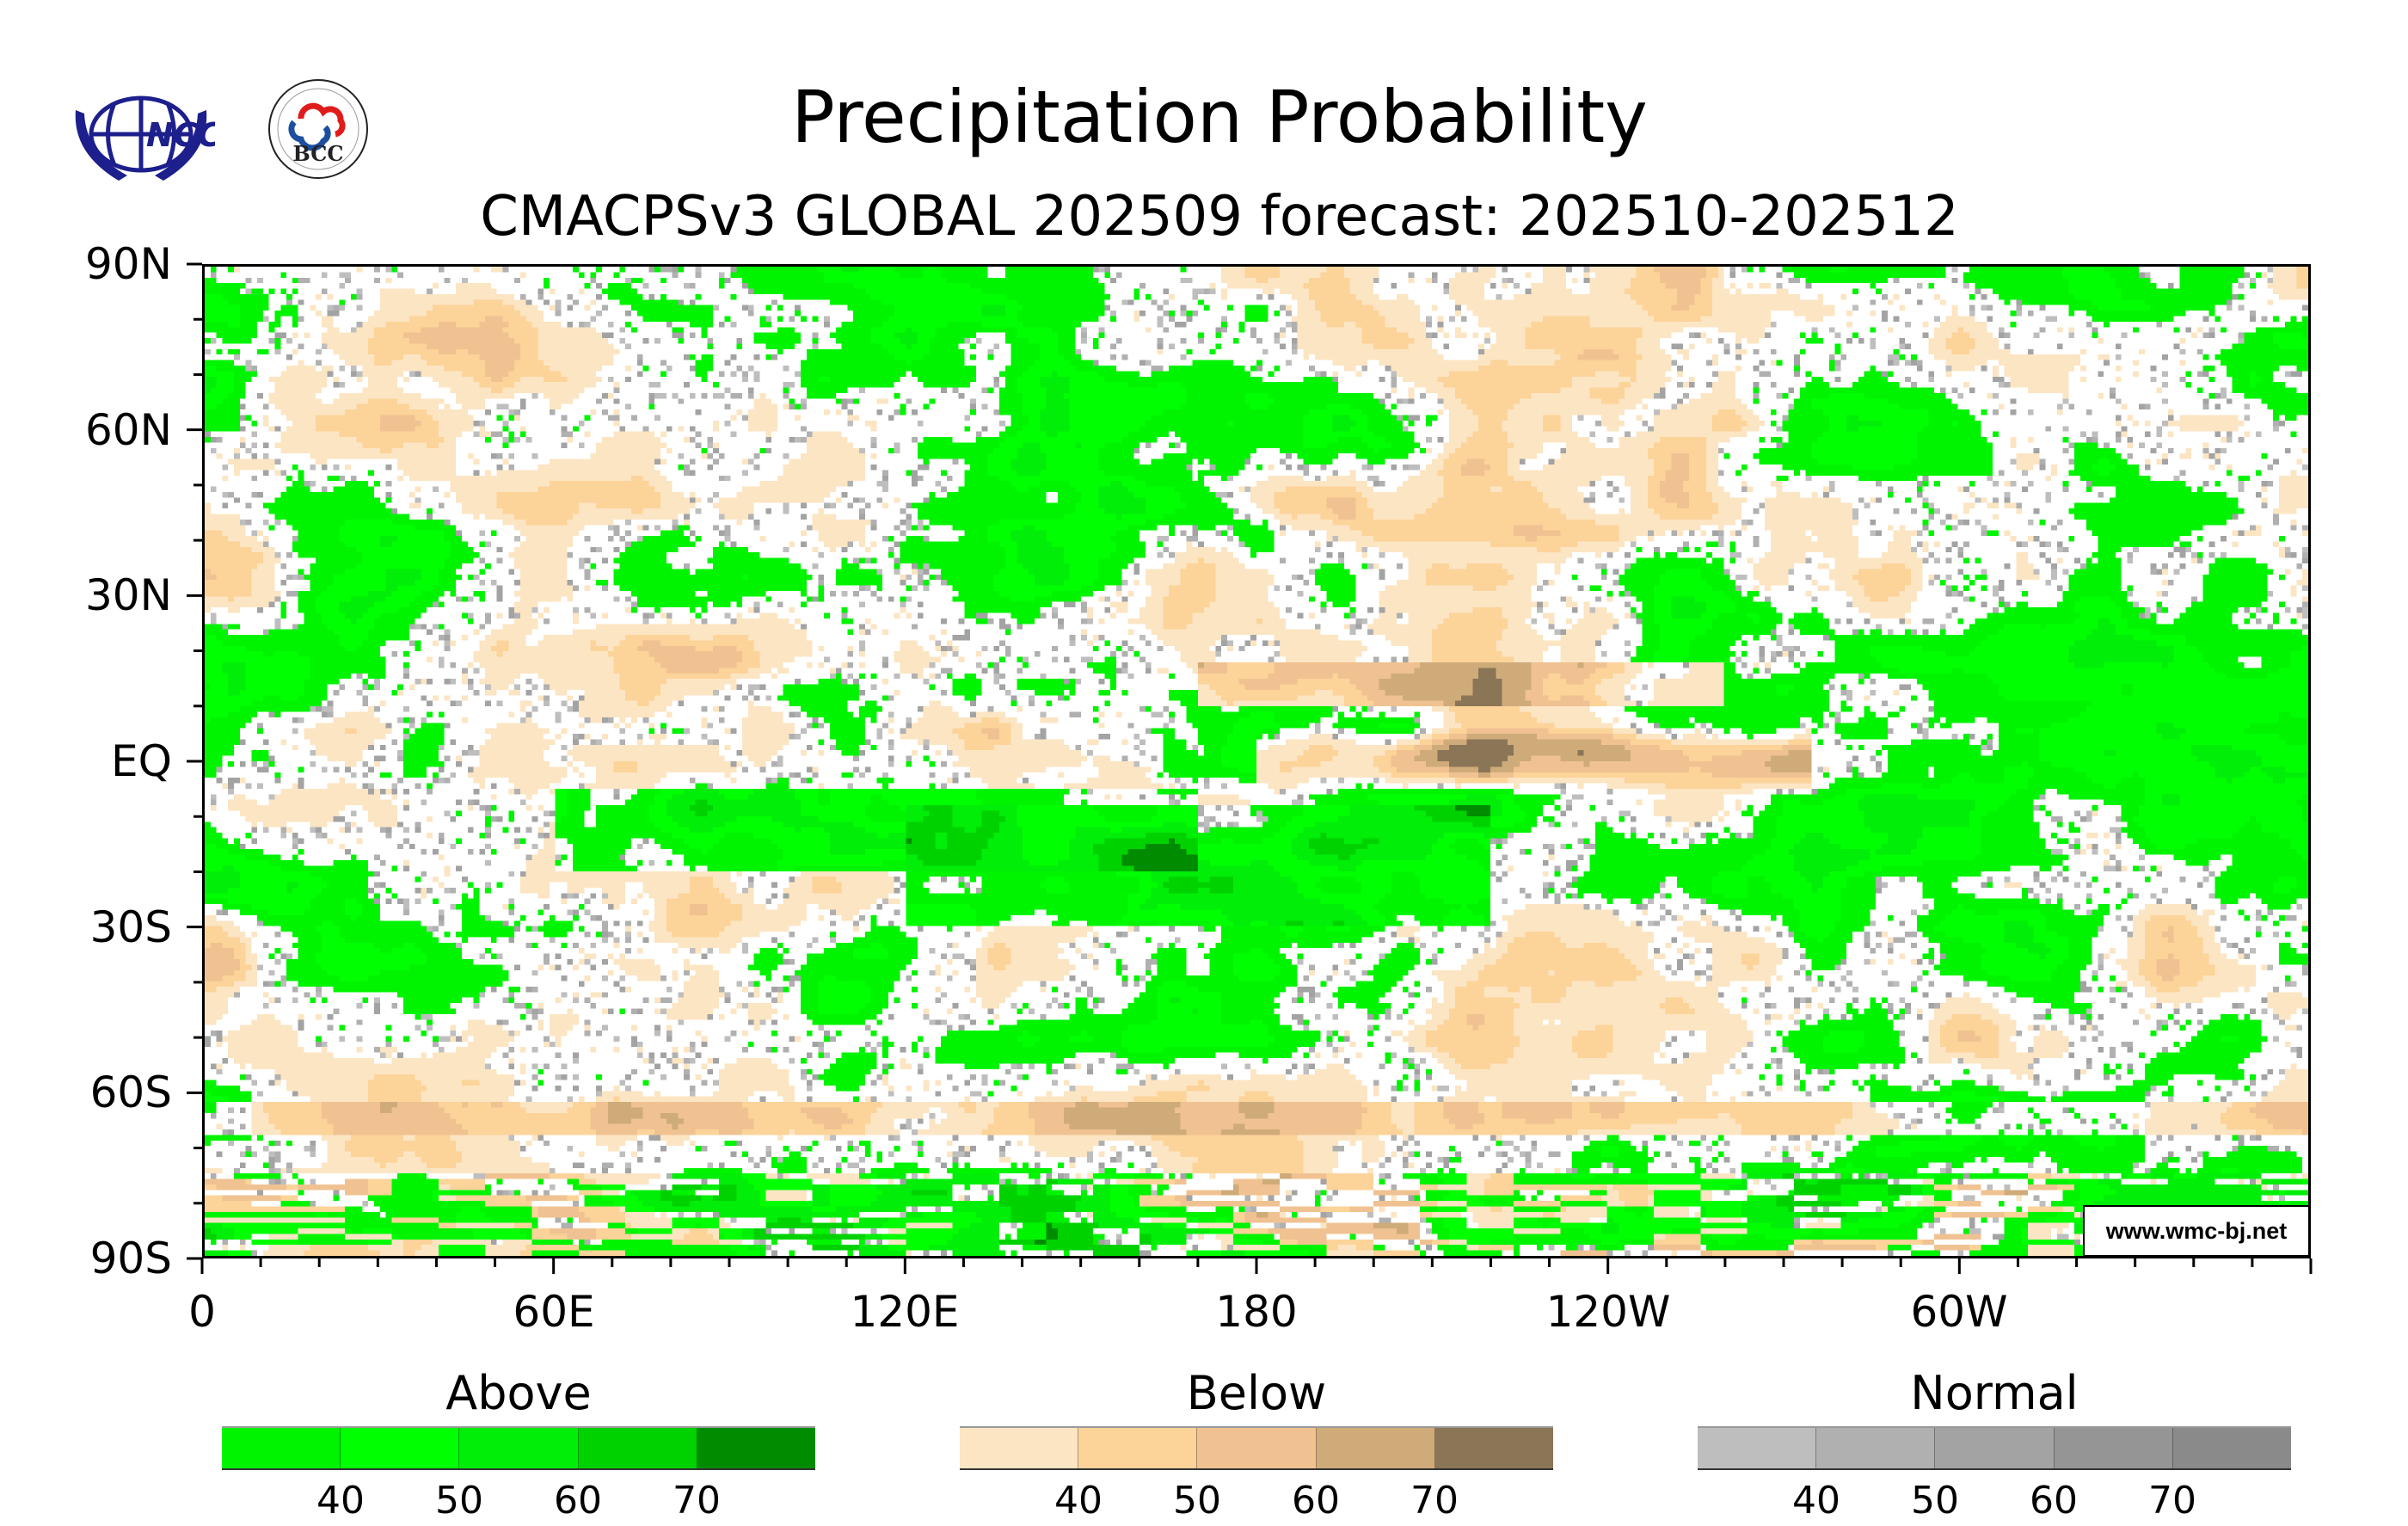  I want to click on chart-title: Precipitation Probability, so click(1219, 117).